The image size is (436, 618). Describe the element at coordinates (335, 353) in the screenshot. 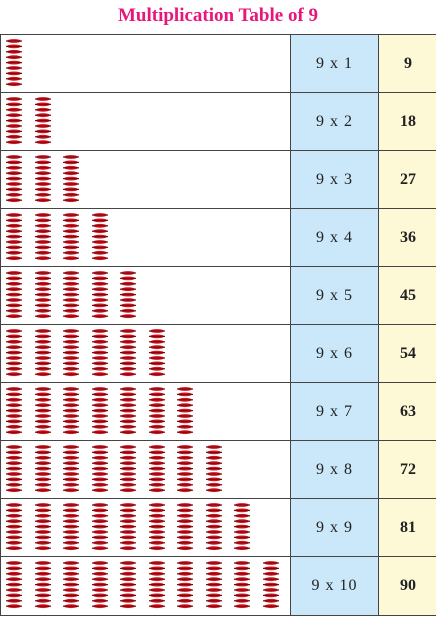

I see `expression-cell: 9 x 6` at that location.